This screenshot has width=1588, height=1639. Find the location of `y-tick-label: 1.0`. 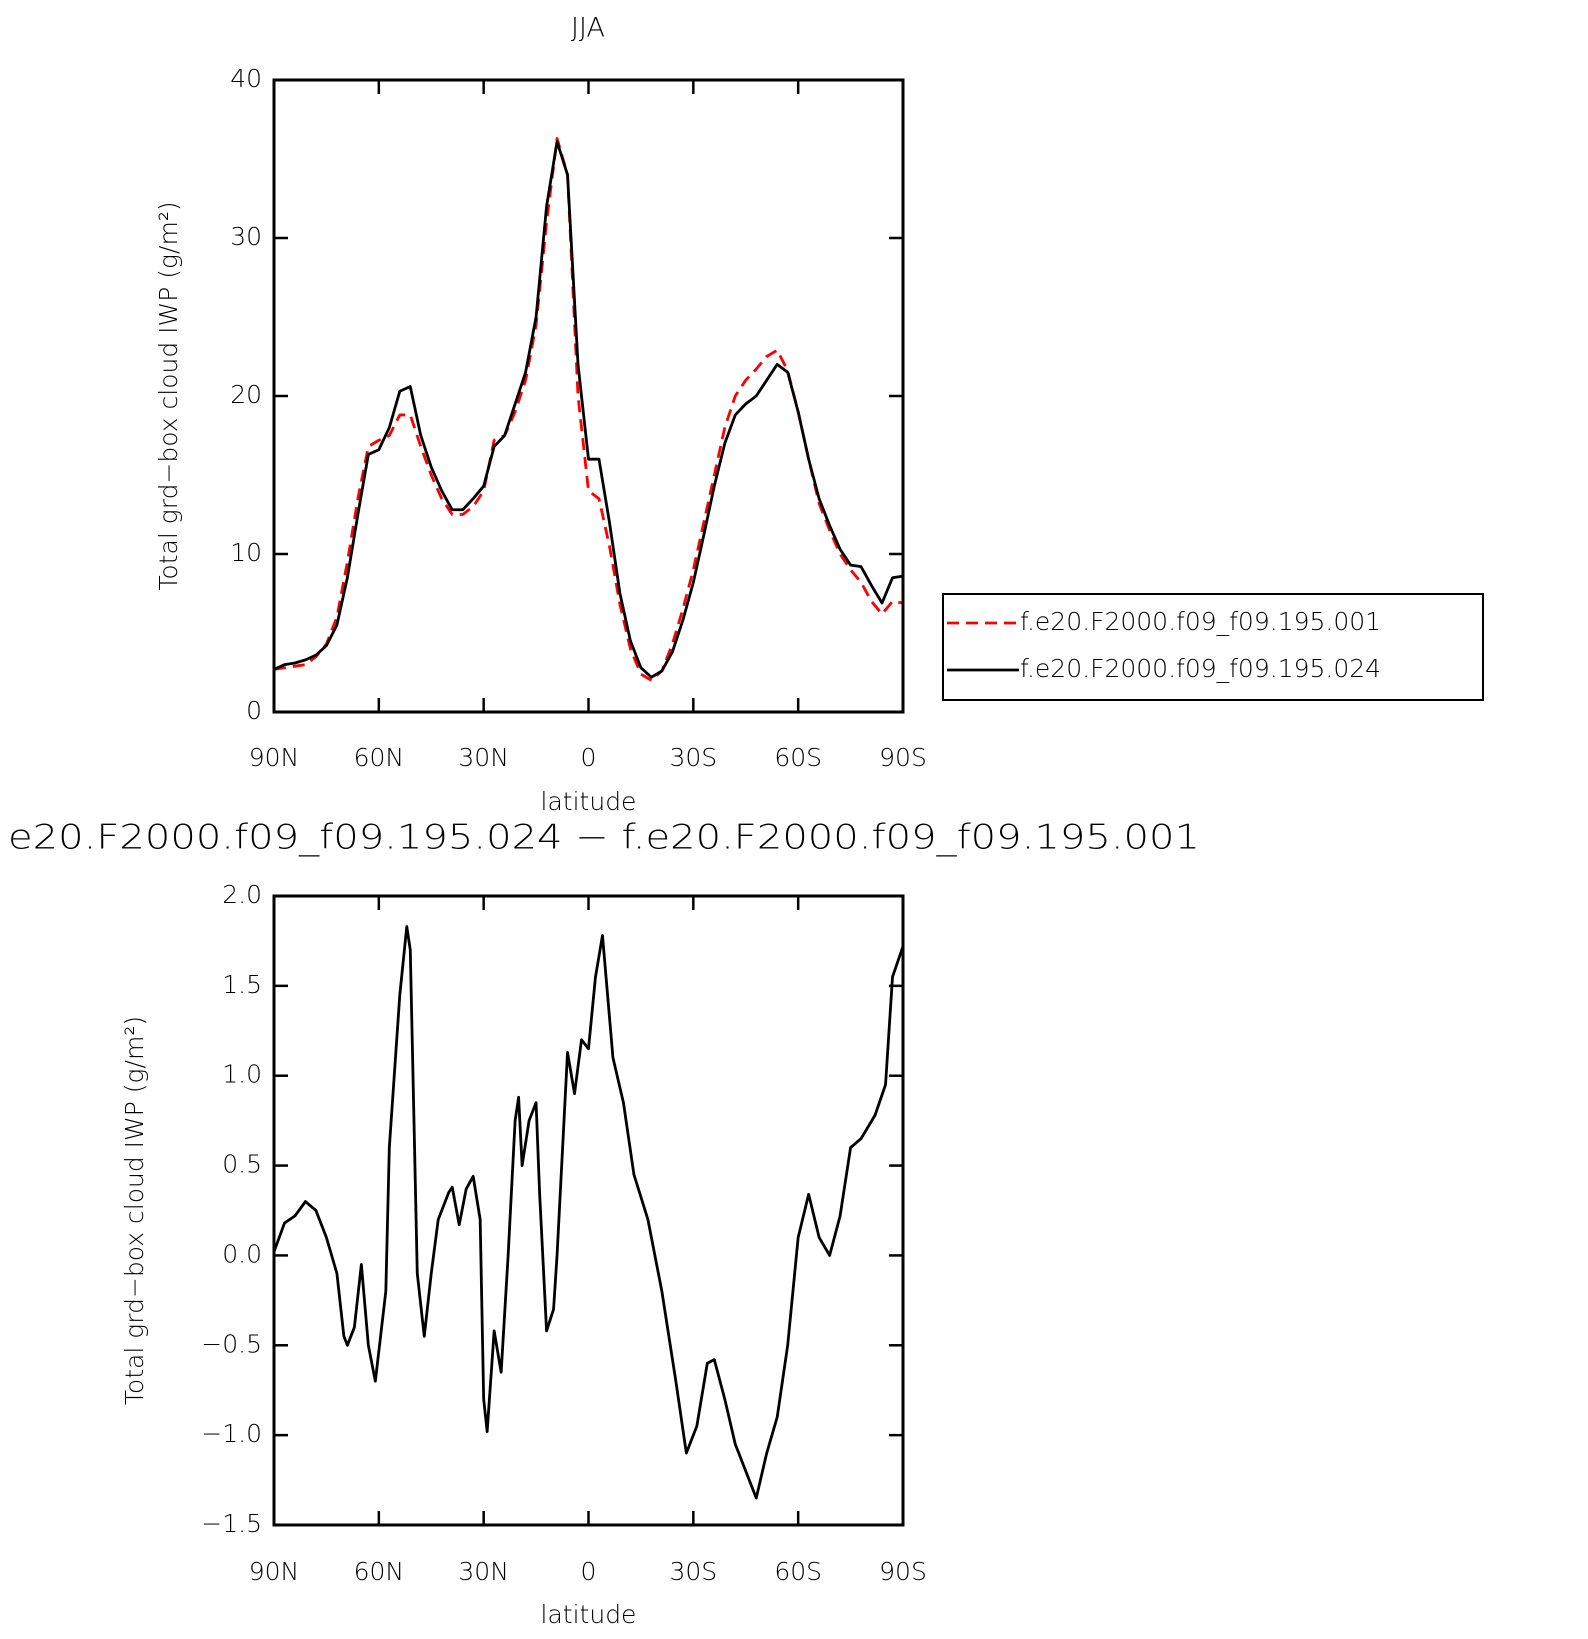

y-tick-label: 1.0 is located at coordinates (242, 1074).